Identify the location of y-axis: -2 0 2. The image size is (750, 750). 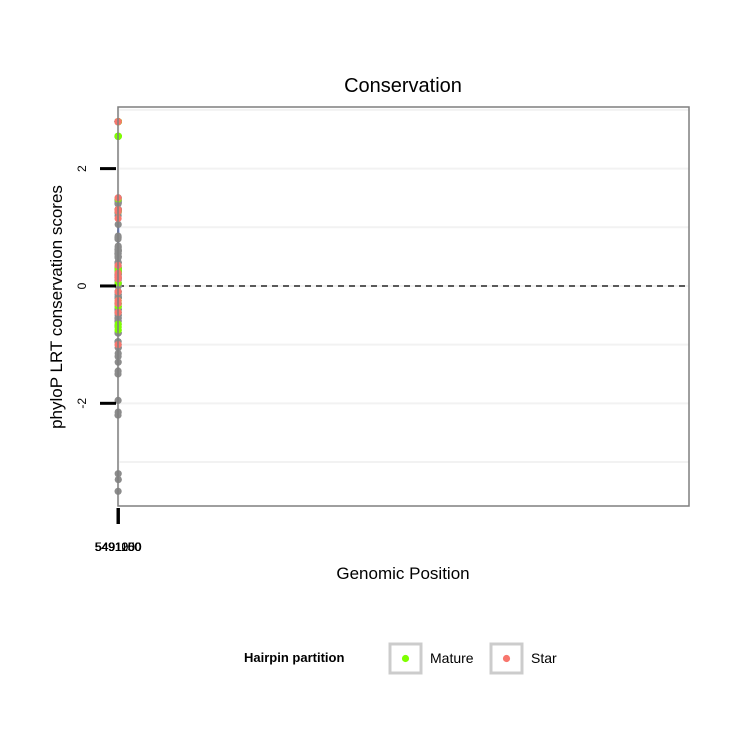
(95, 287).